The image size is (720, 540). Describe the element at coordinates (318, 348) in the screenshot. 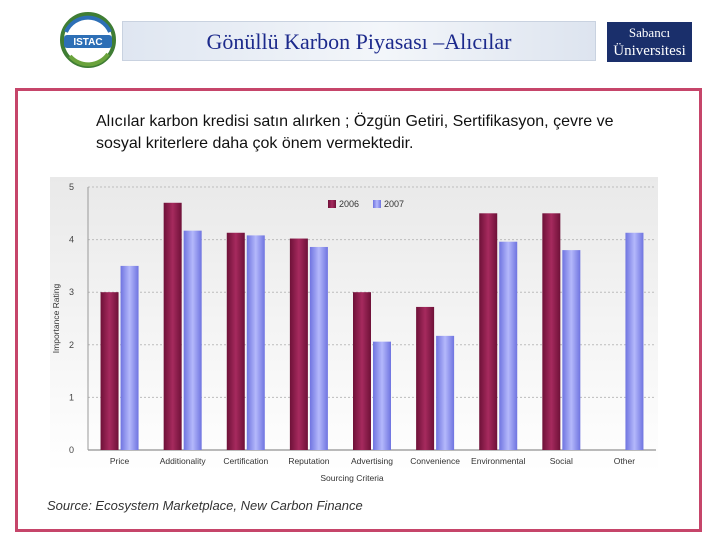

I see `bar-2007-reputation` at that location.